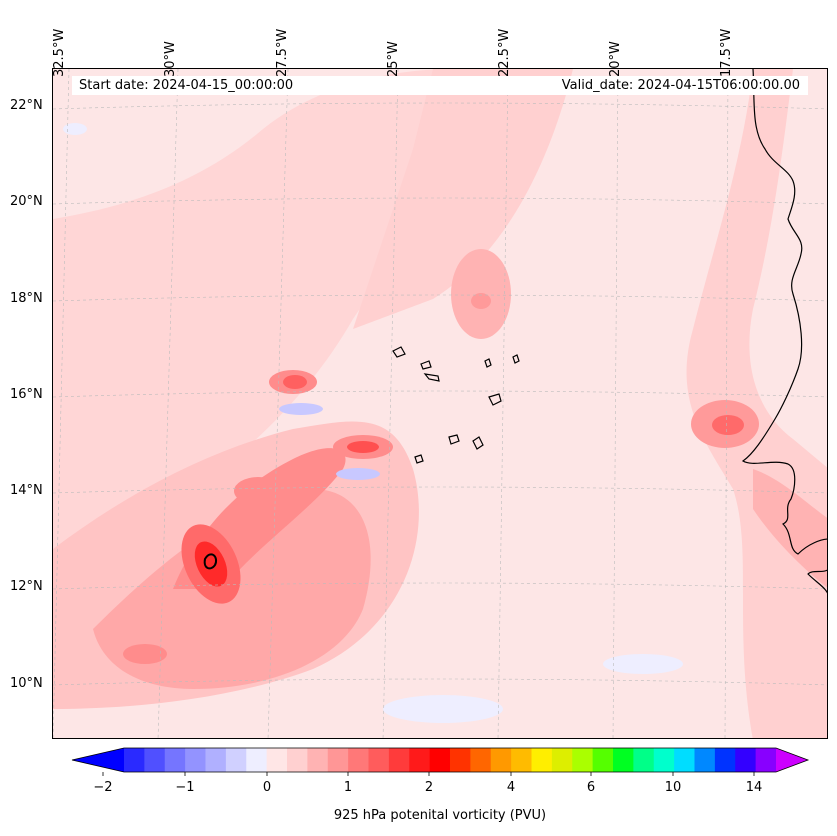 This screenshot has width=837, height=836. Describe the element at coordinates (784, 331) in the screenshot. I see `africa-coastline` at that location.